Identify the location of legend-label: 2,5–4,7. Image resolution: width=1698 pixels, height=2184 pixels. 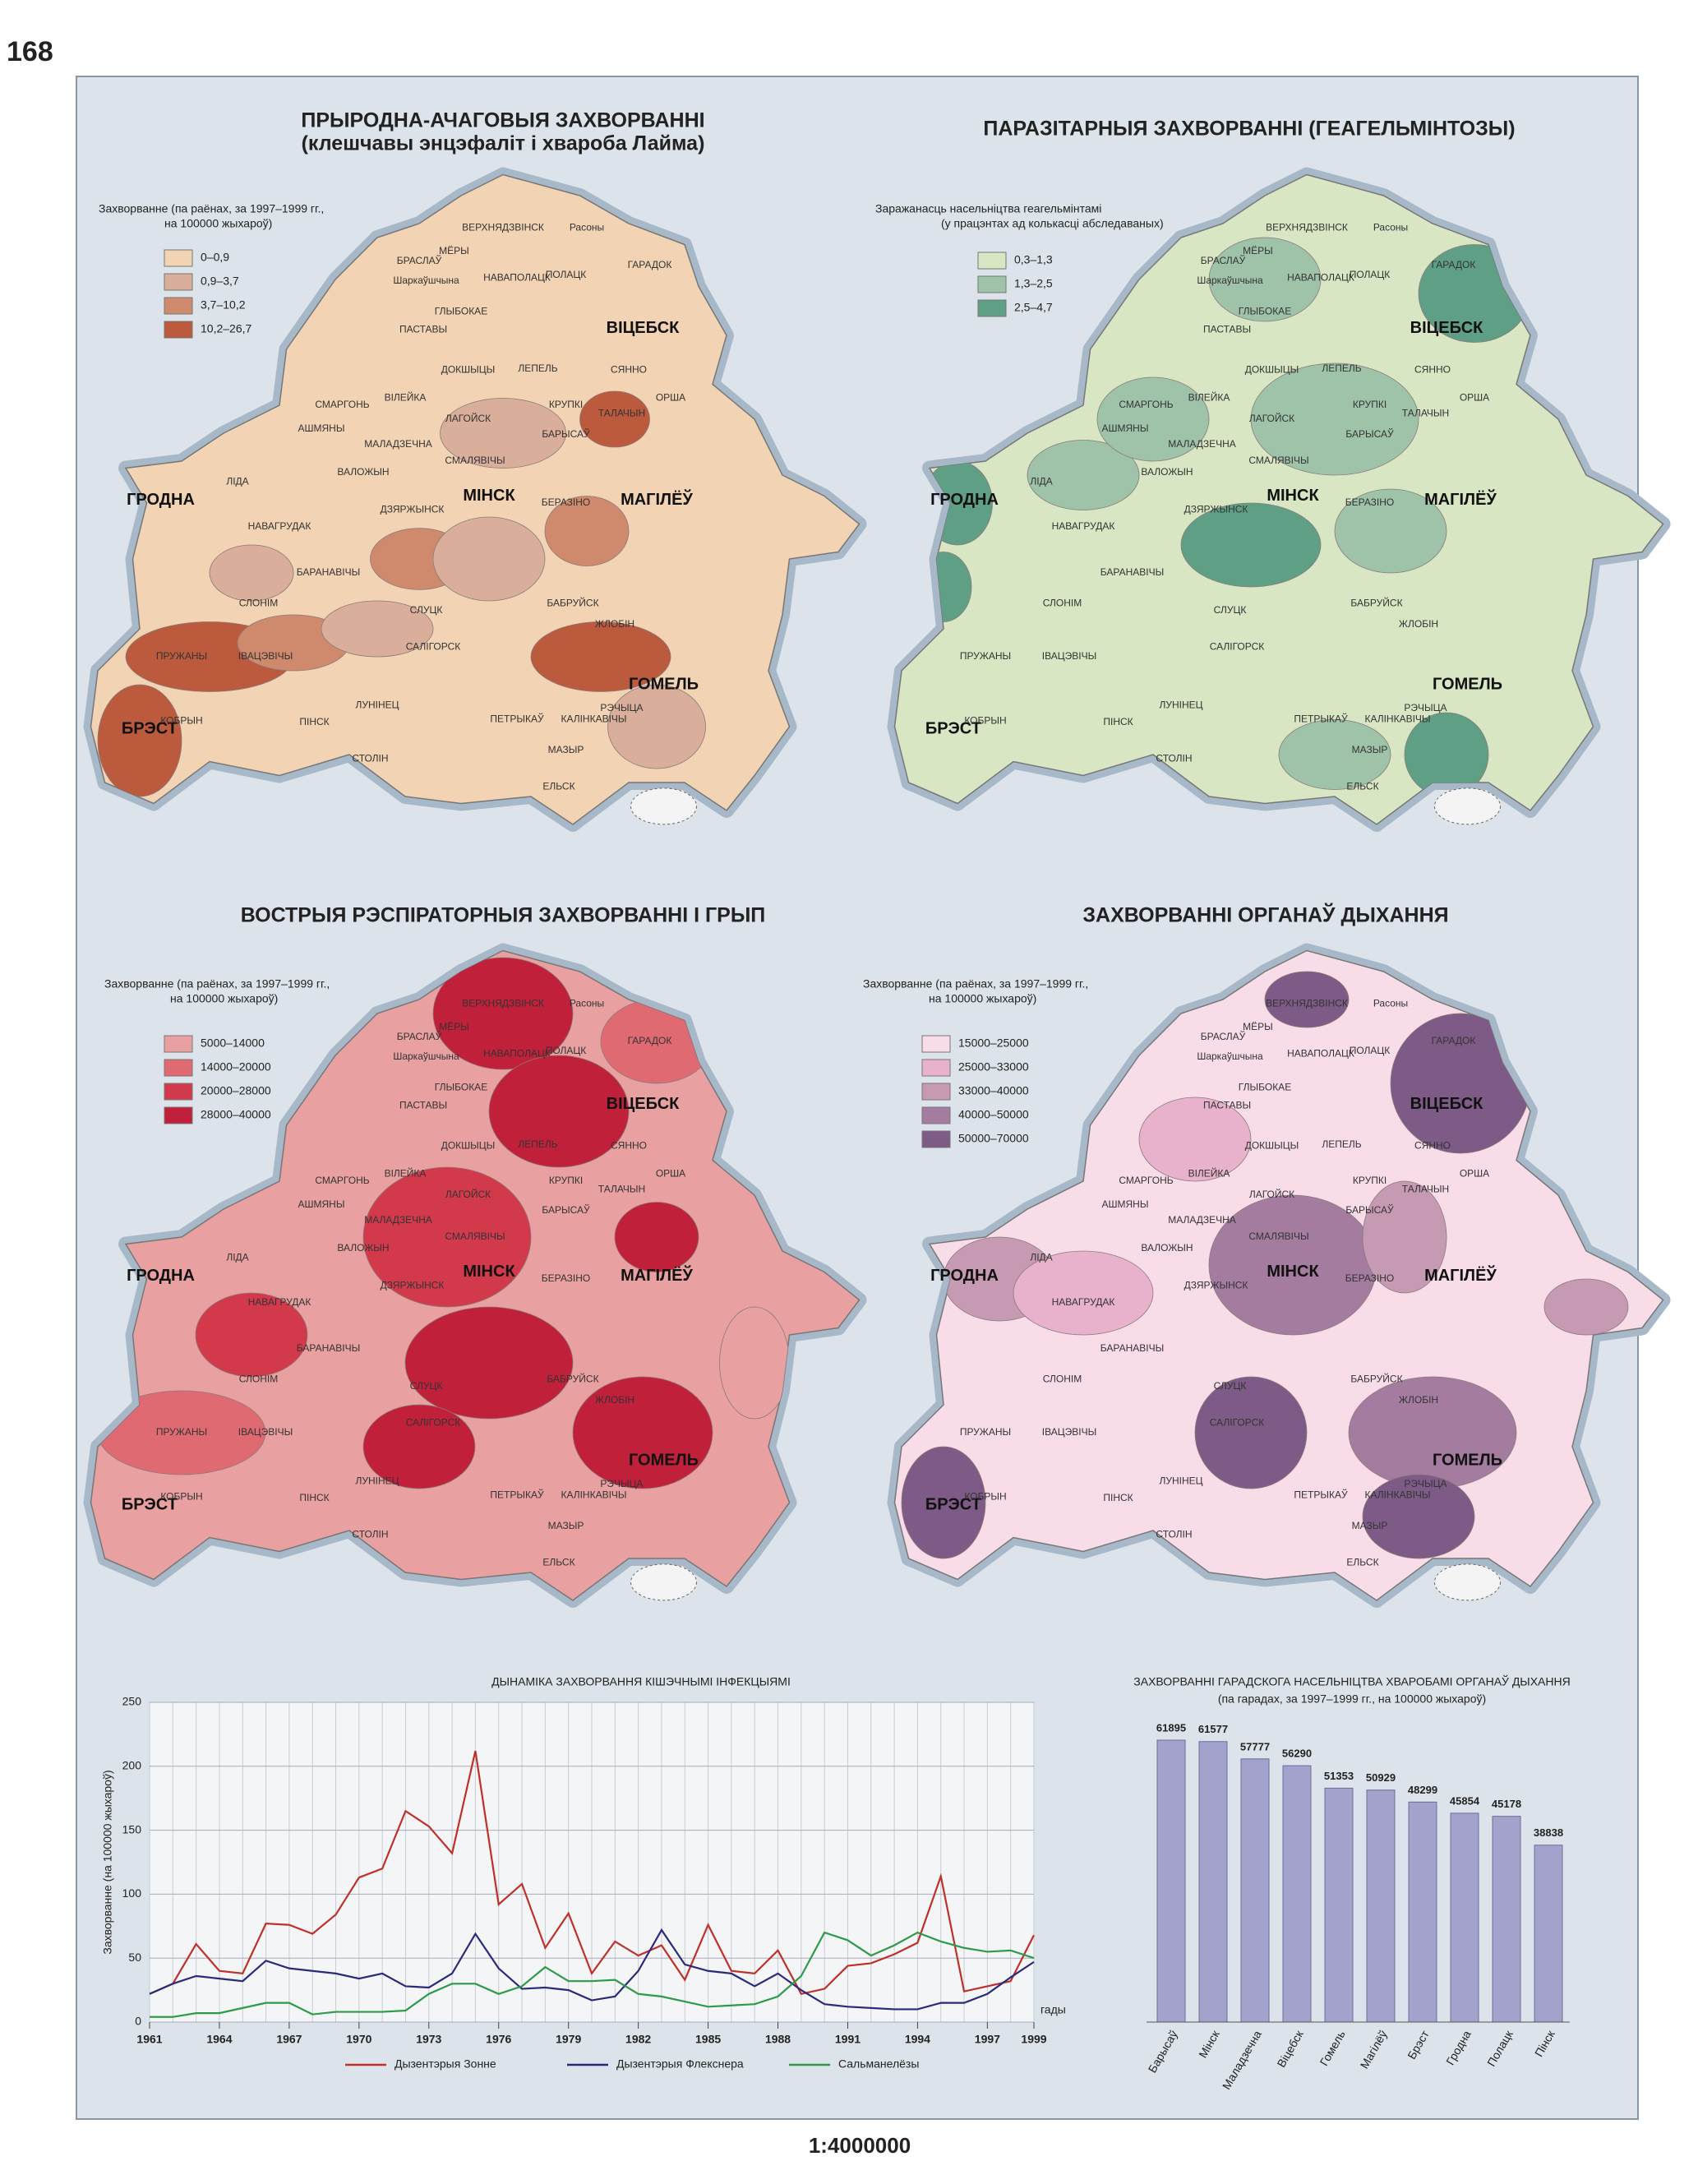
(1033, 307).